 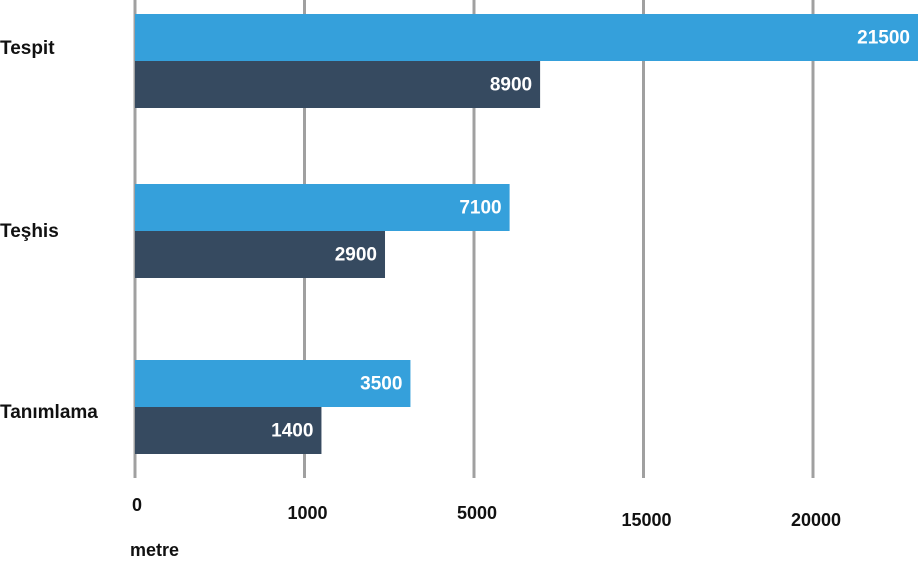 I want to click on x-tick-label: 1000, so click(x=307, y=513).